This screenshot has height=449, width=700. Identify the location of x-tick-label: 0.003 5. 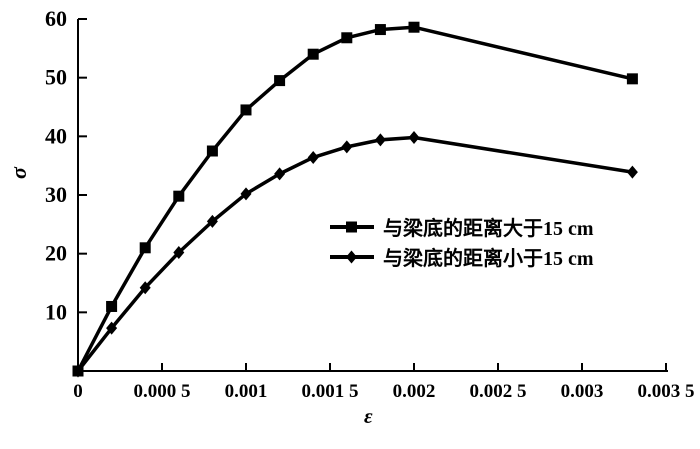
(666, 391).